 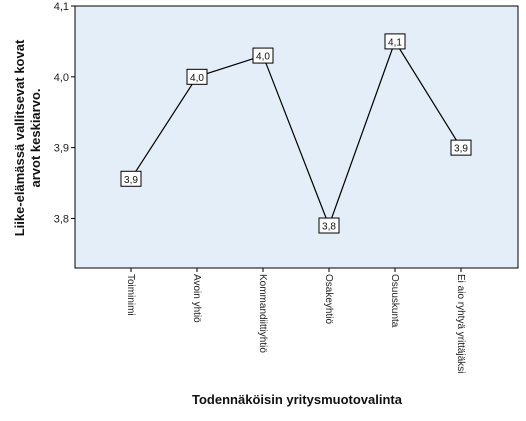 I want to click on data-label: 3,8, so click(x=329, y=227).